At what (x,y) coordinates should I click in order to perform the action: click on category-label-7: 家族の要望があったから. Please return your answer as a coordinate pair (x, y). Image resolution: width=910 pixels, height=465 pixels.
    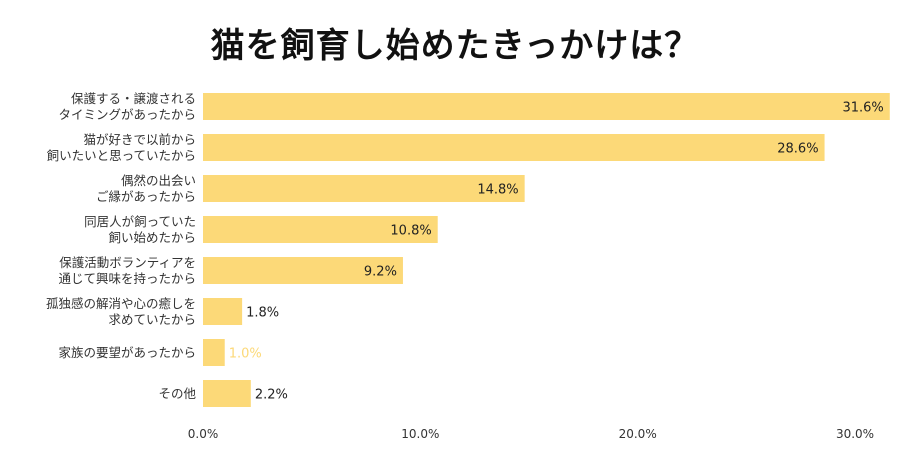
    Looking at the image, I should click on (127, 352).